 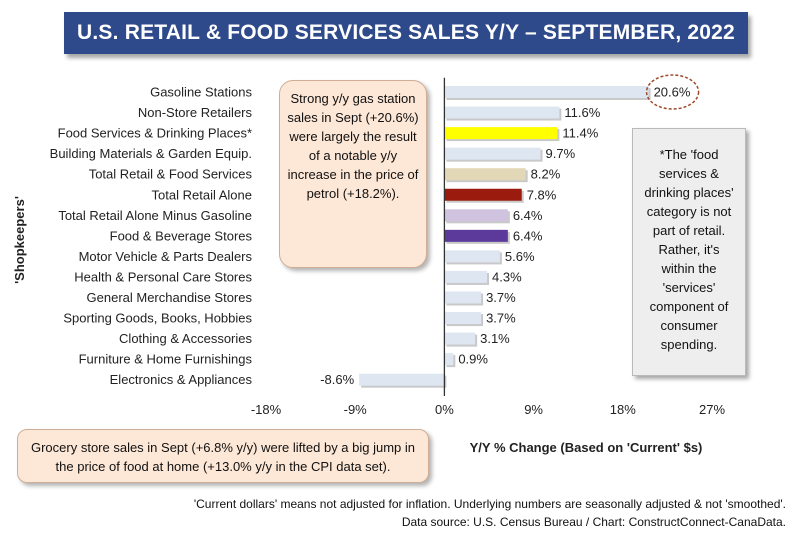 I want to click on category-label-sporting-goods-books-hobbies: Sporting Goods, Books, Hobbies, so click(x=157, y=318).